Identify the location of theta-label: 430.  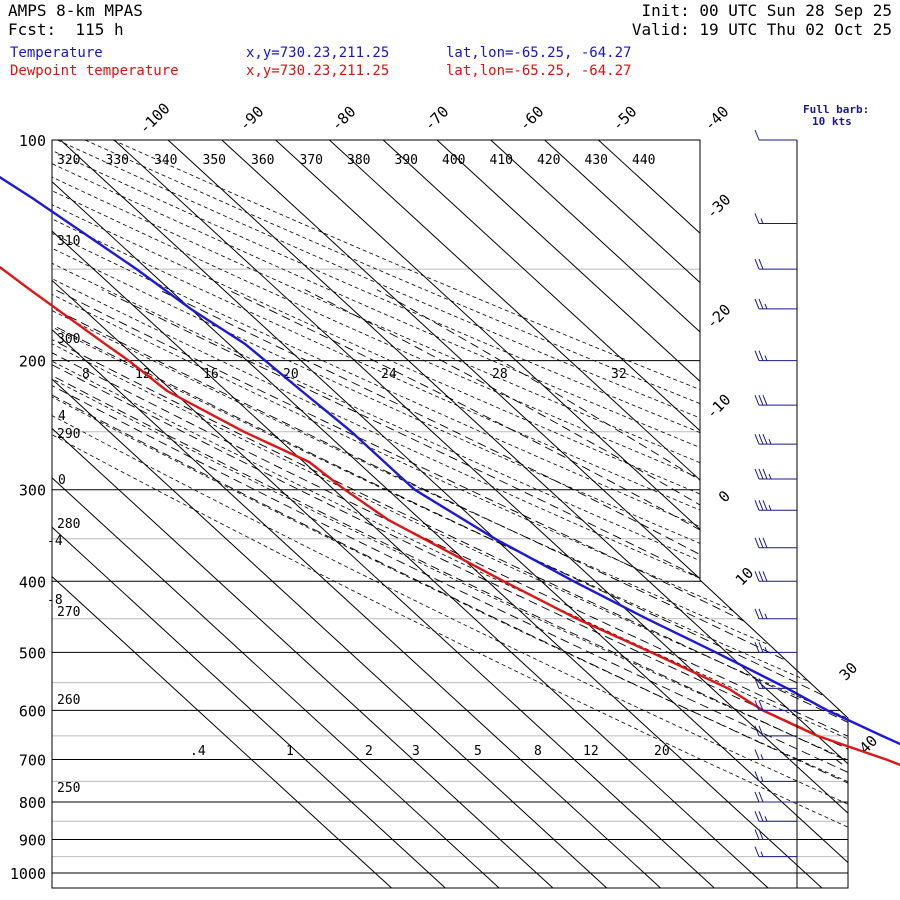
(596, 160).